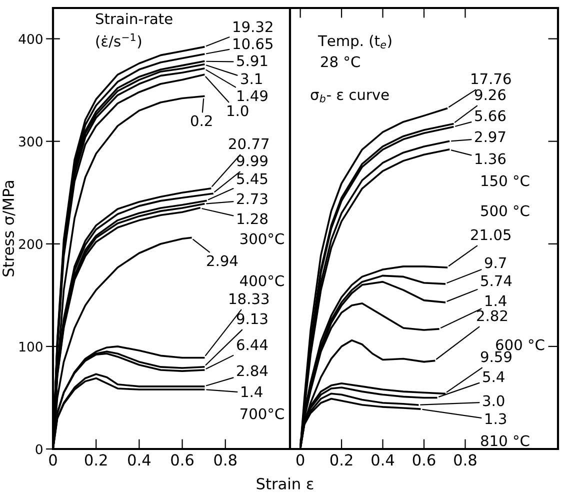 This screenshot has width=567, height=497. Describe the element at coordinates (349, 97) in the screenshot. I see `annotation: σ$_{b}$- ε curve` at that location.